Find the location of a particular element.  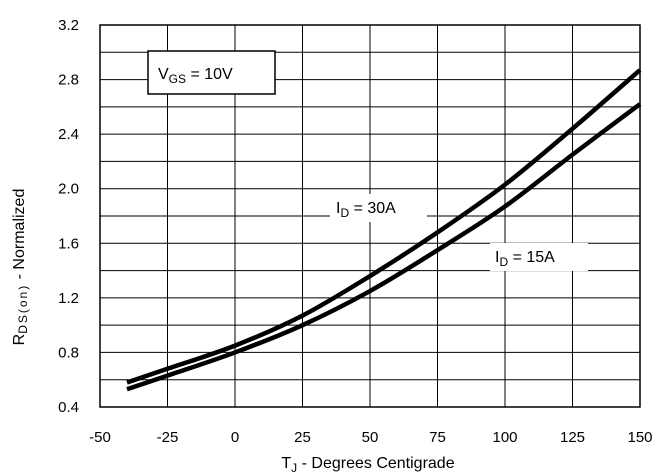

series-label-30a: ID = 30A is located at coordinates (378, 208).